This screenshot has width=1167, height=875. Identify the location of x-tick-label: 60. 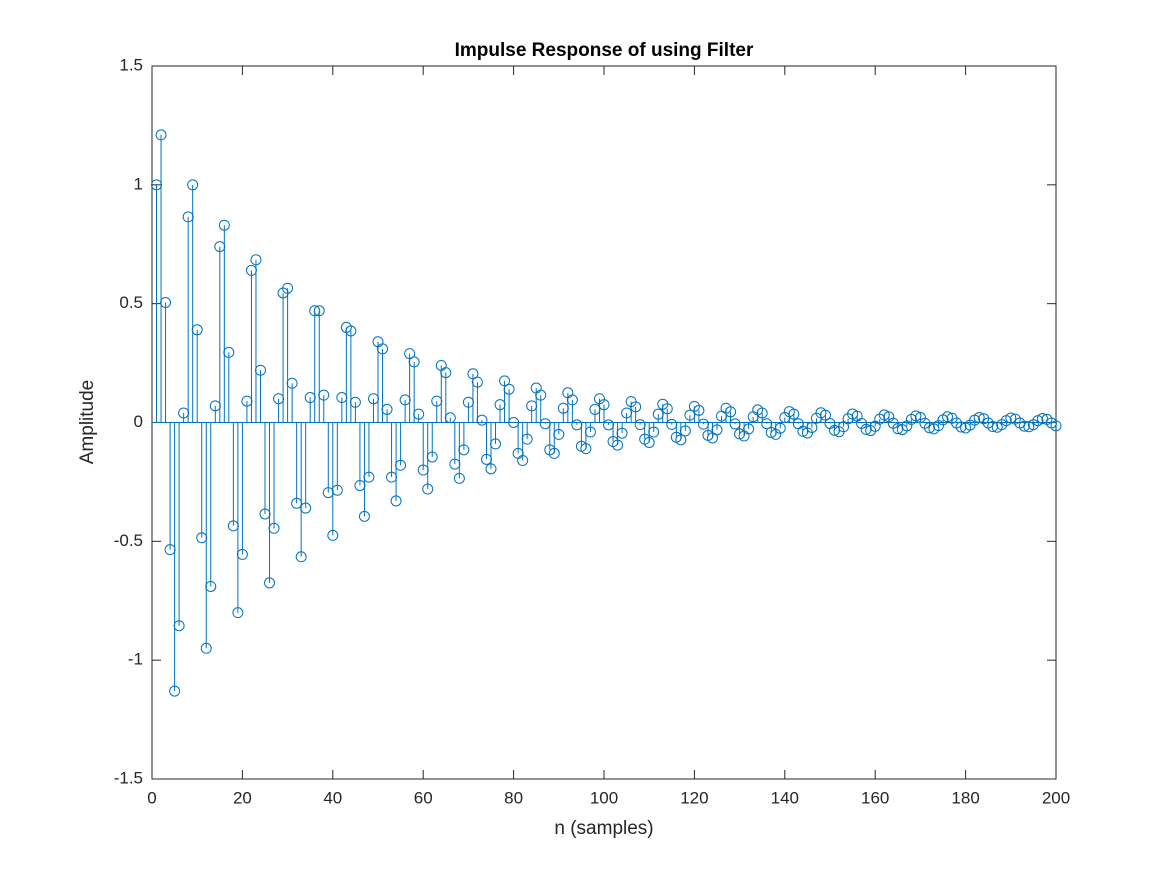
(423, 797).